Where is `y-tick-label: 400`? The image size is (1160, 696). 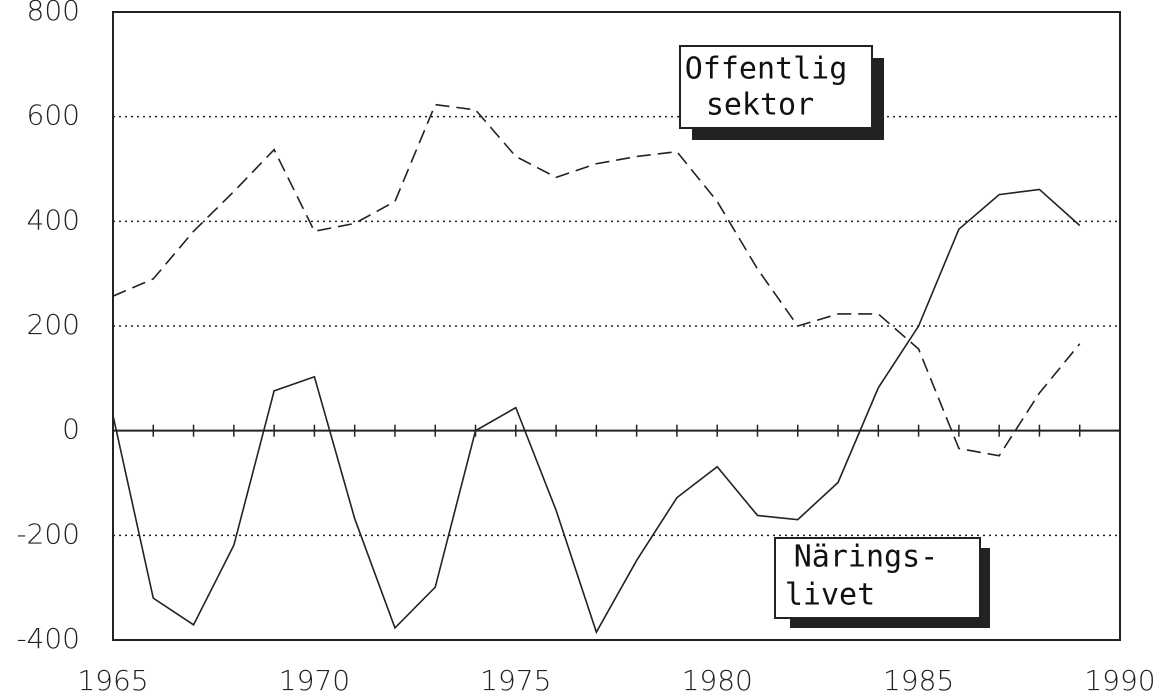 y-tick-label: 400 is located at coordinates (53, 219).